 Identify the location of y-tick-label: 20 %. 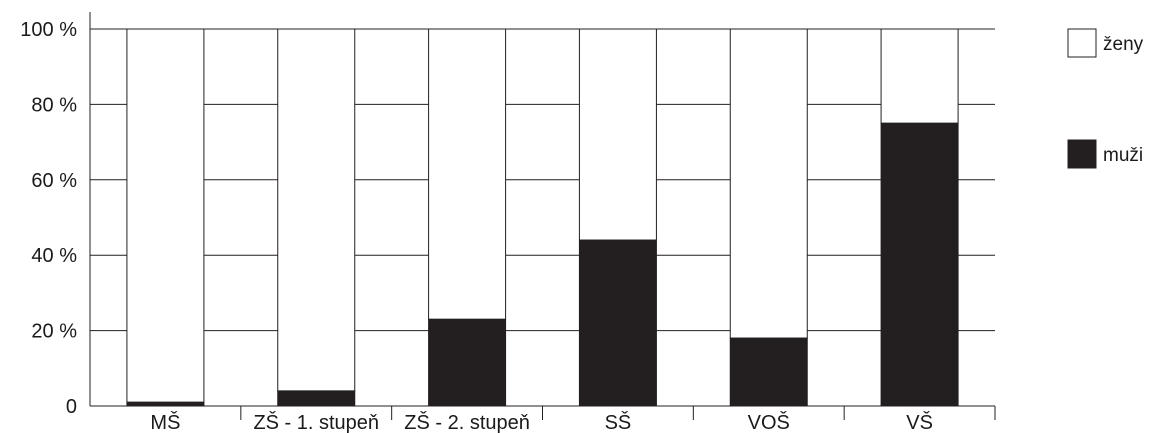
(54, 332).